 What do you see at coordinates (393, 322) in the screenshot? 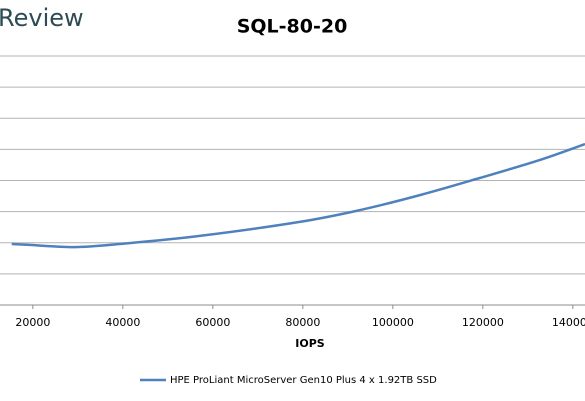
I see `x-tick-label: 100000` at bounding box center [393, 322].